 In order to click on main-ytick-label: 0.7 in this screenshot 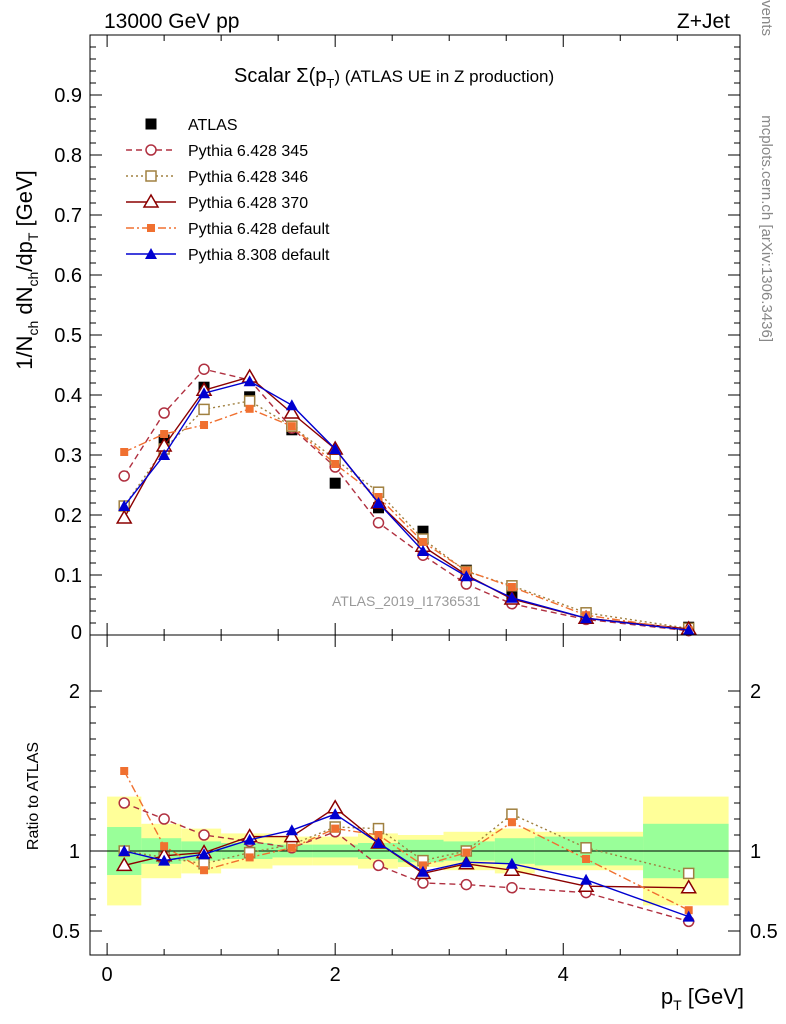, I will do `click(68, 216)`.